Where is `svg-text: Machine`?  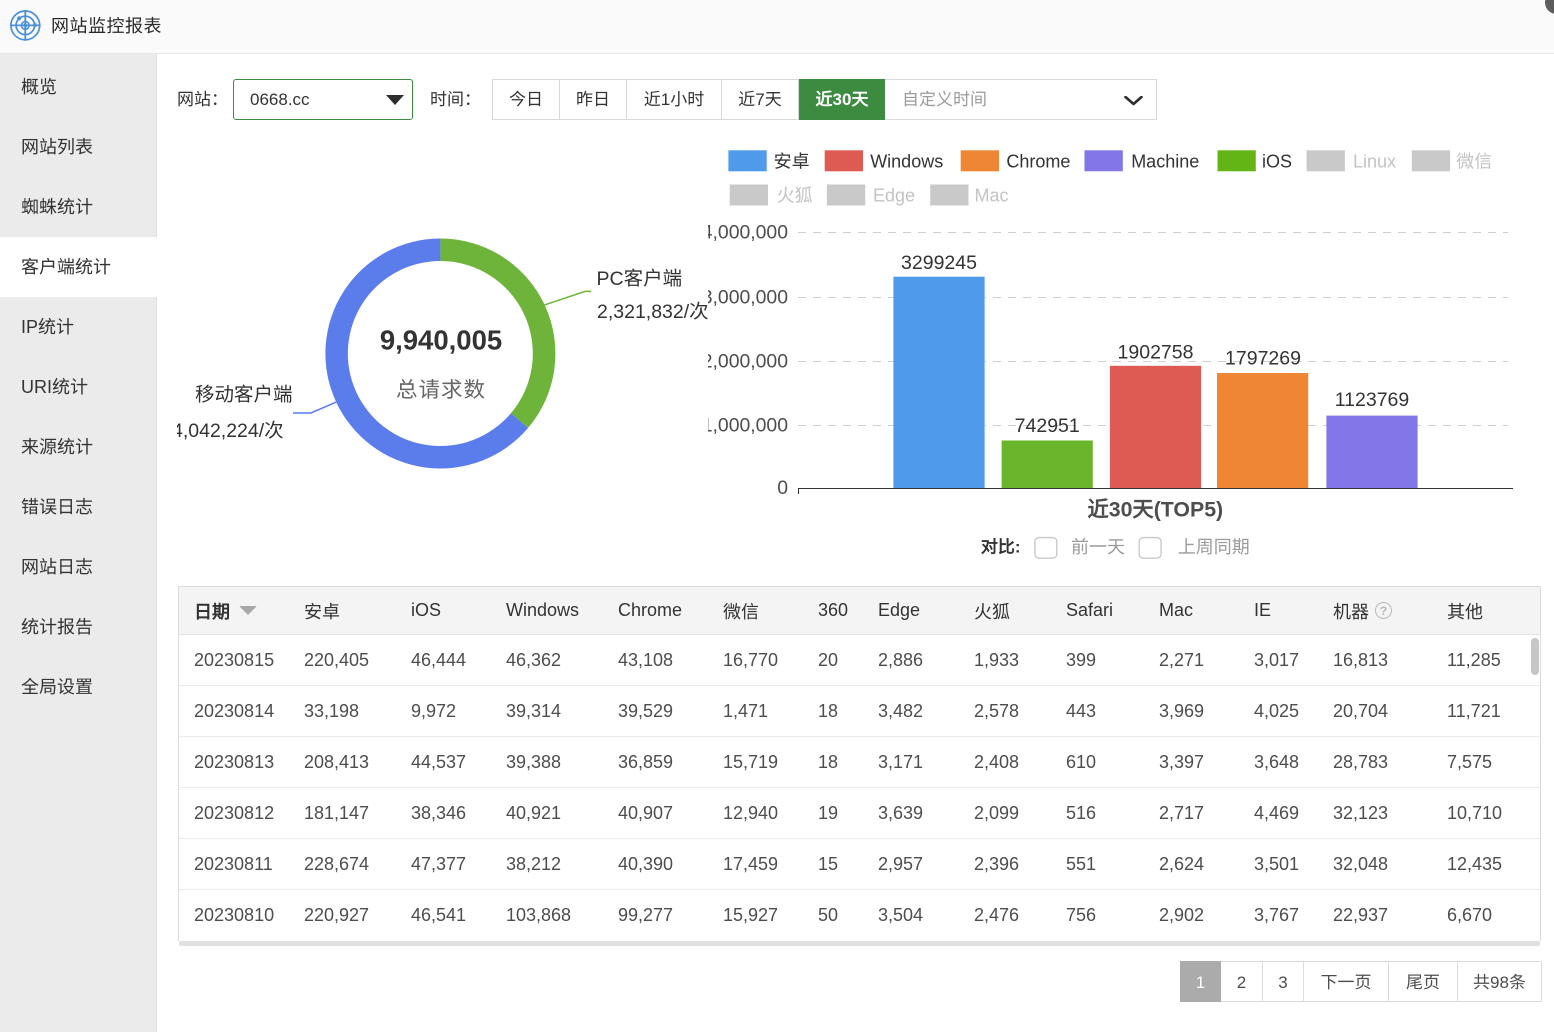
svg-text: Machine is located at coordinates (1165, 161).